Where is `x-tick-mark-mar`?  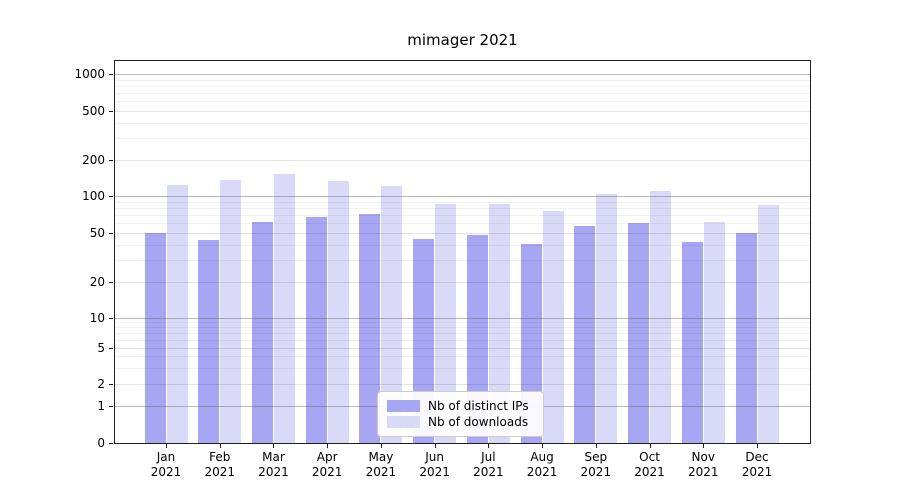
x-tick-mark-mar is located at coordinates (274, 446).